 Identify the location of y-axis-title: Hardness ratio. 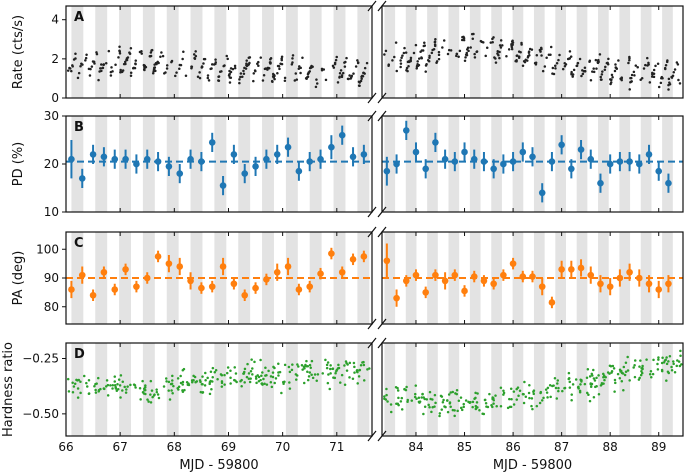
(8, 389).